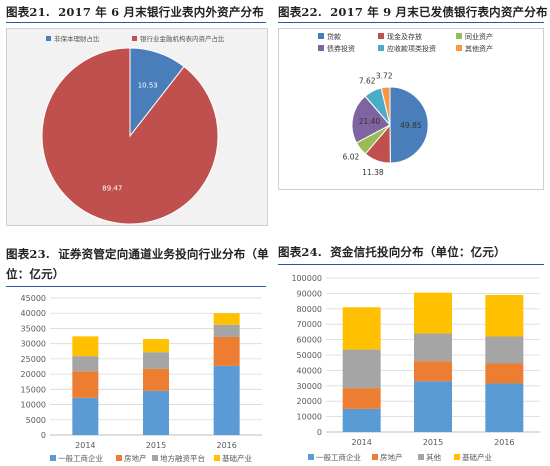 Image resolution: width=550 pixels, height=466 pixels. Describe the element at coordinates (309, 309) in the screenshot. I see `y-tick-label: 80000` at that location.